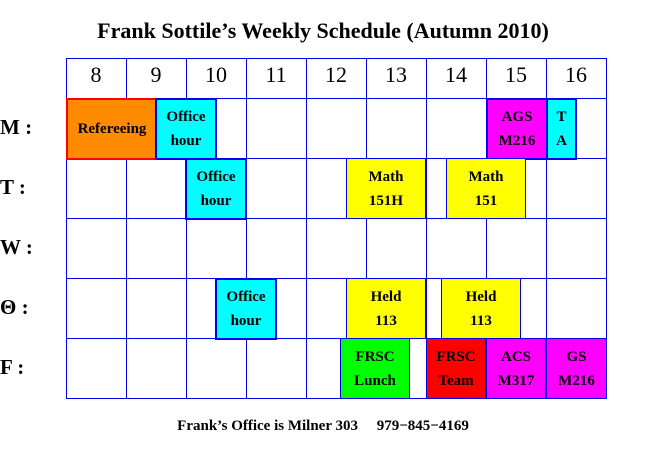 The image size is (646, 458). Describe the element at coordinates (156, 74) in the screenshot. I see `hour-label-9: 9` at that location.